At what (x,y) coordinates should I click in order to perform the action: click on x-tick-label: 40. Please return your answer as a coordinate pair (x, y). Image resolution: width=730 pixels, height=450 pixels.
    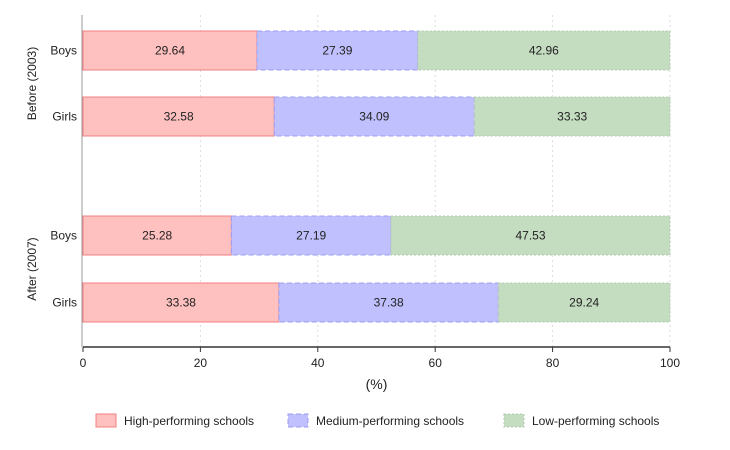
    Looking at the image, I should click on (318, 363).